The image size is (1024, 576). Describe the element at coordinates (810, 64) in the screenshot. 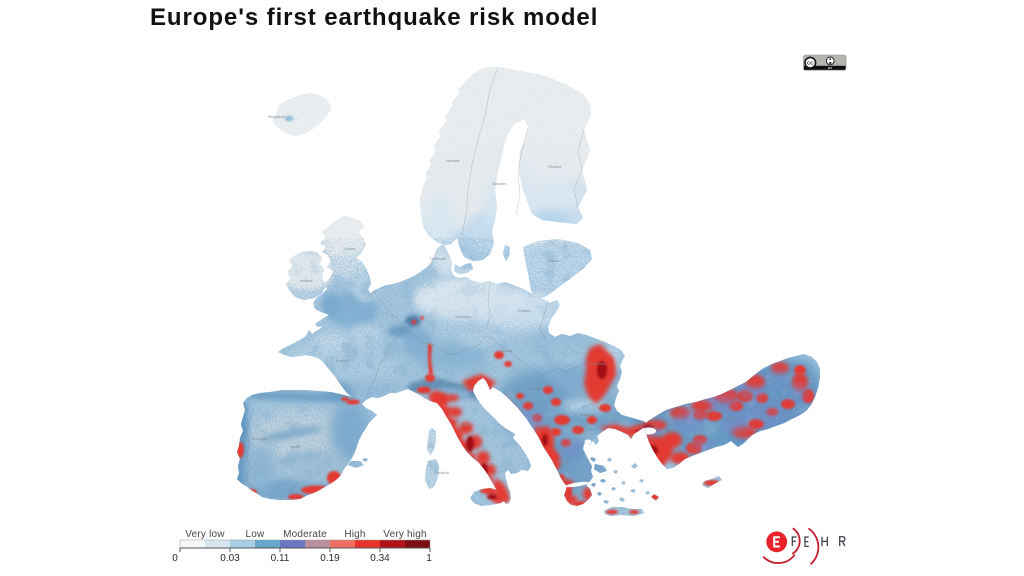

I see `svg-text: CC` at that location.